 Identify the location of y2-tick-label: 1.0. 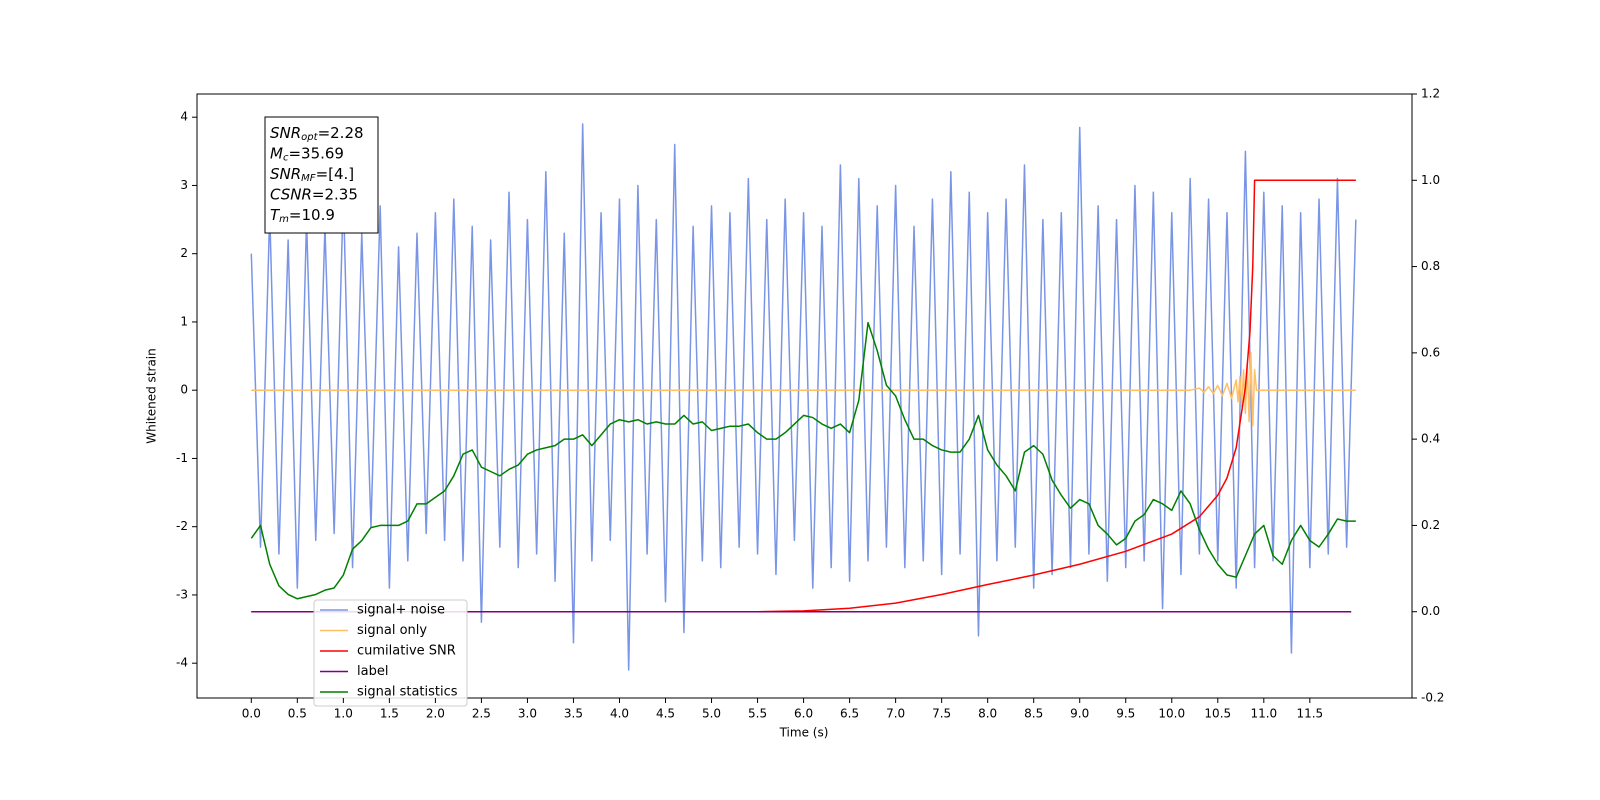
(1430, 180).